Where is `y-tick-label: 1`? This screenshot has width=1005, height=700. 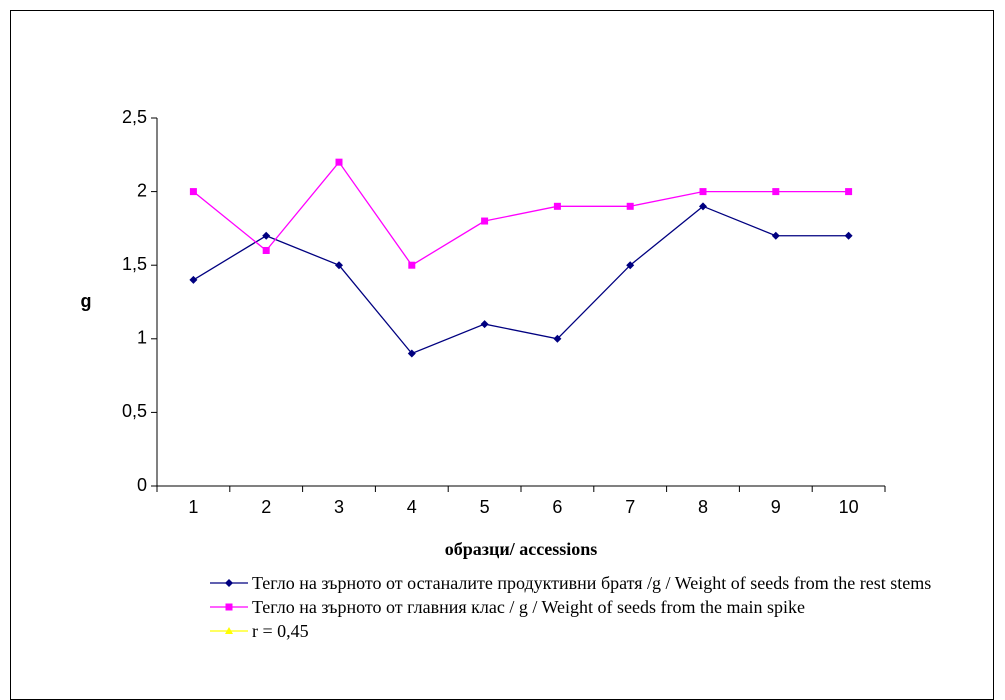 y-tick-label: 1 is located at coordinates (142, 338).